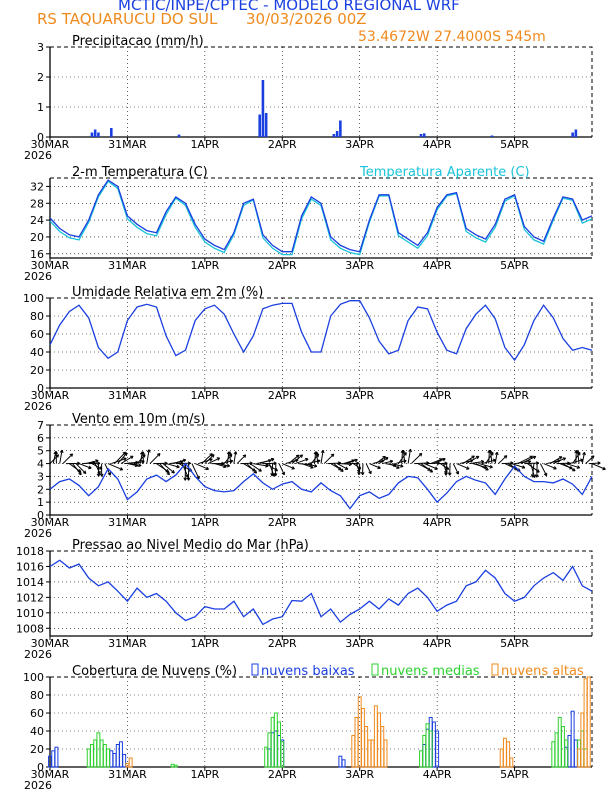 The height and width of the screenshot is (792, 612). What do you see at coordinates (514, 522) in the screenshot?
I see `wind-xtick-label: 5APR` at bounding box center [514, 522].